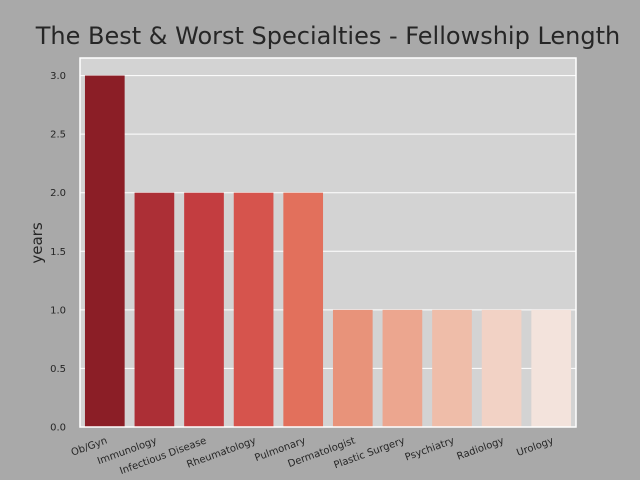 The image size is (640, 480). Describe the element at coordinates (58, 310) in the screenshot. I see `y-tick-label: 1.0` at that location.